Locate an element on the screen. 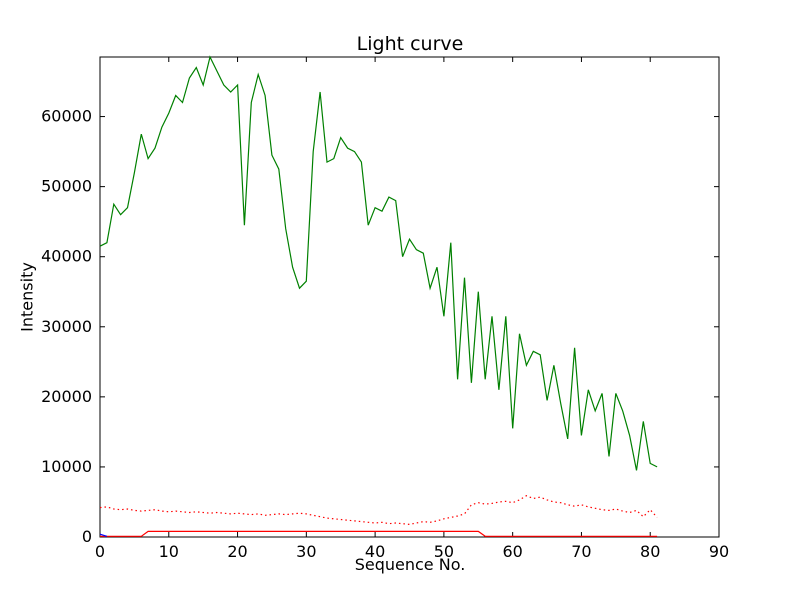 This screenshot has height=600, width=800. x-axis-label: Sequence No. is located at coordinates (410, 564).